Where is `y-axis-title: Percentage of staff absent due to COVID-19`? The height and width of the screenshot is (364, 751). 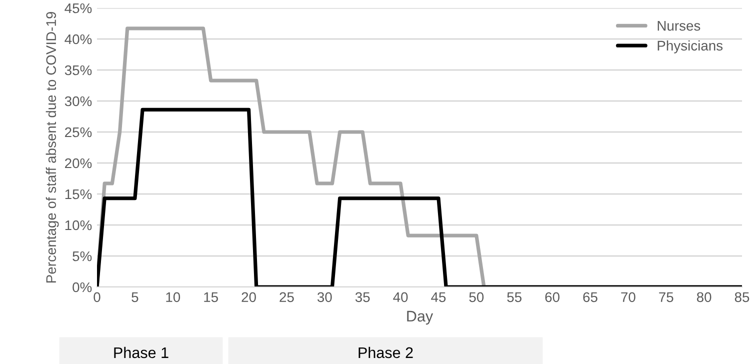 y-axis-title: Percentage of staff absent due to COVID-19 is located at coordinates (52, 147).